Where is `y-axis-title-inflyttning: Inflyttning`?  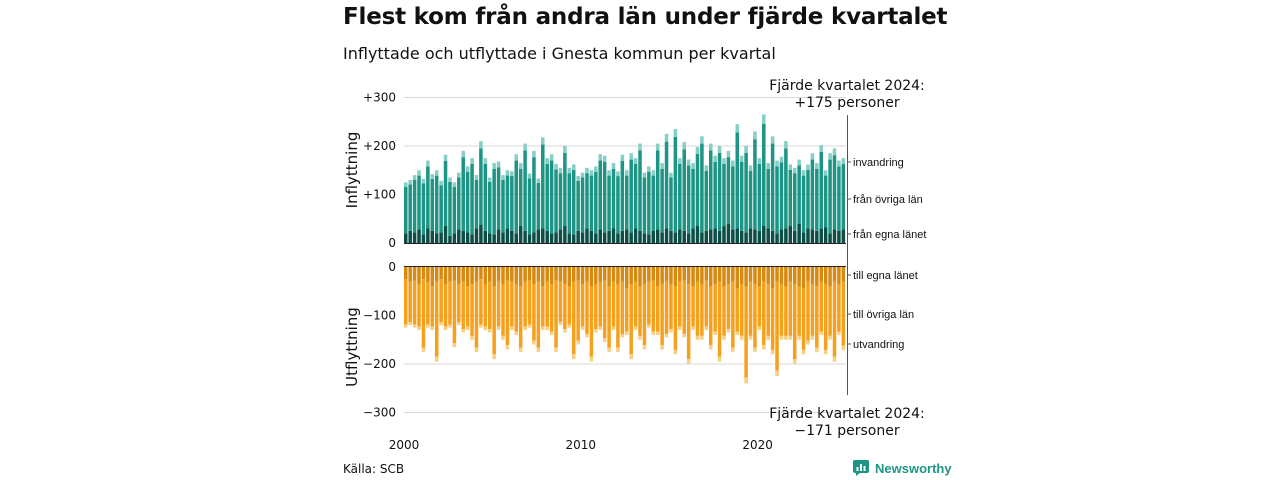
y-axis-title-inflyttning: Inflyttning is located at coordinates (352, 170).